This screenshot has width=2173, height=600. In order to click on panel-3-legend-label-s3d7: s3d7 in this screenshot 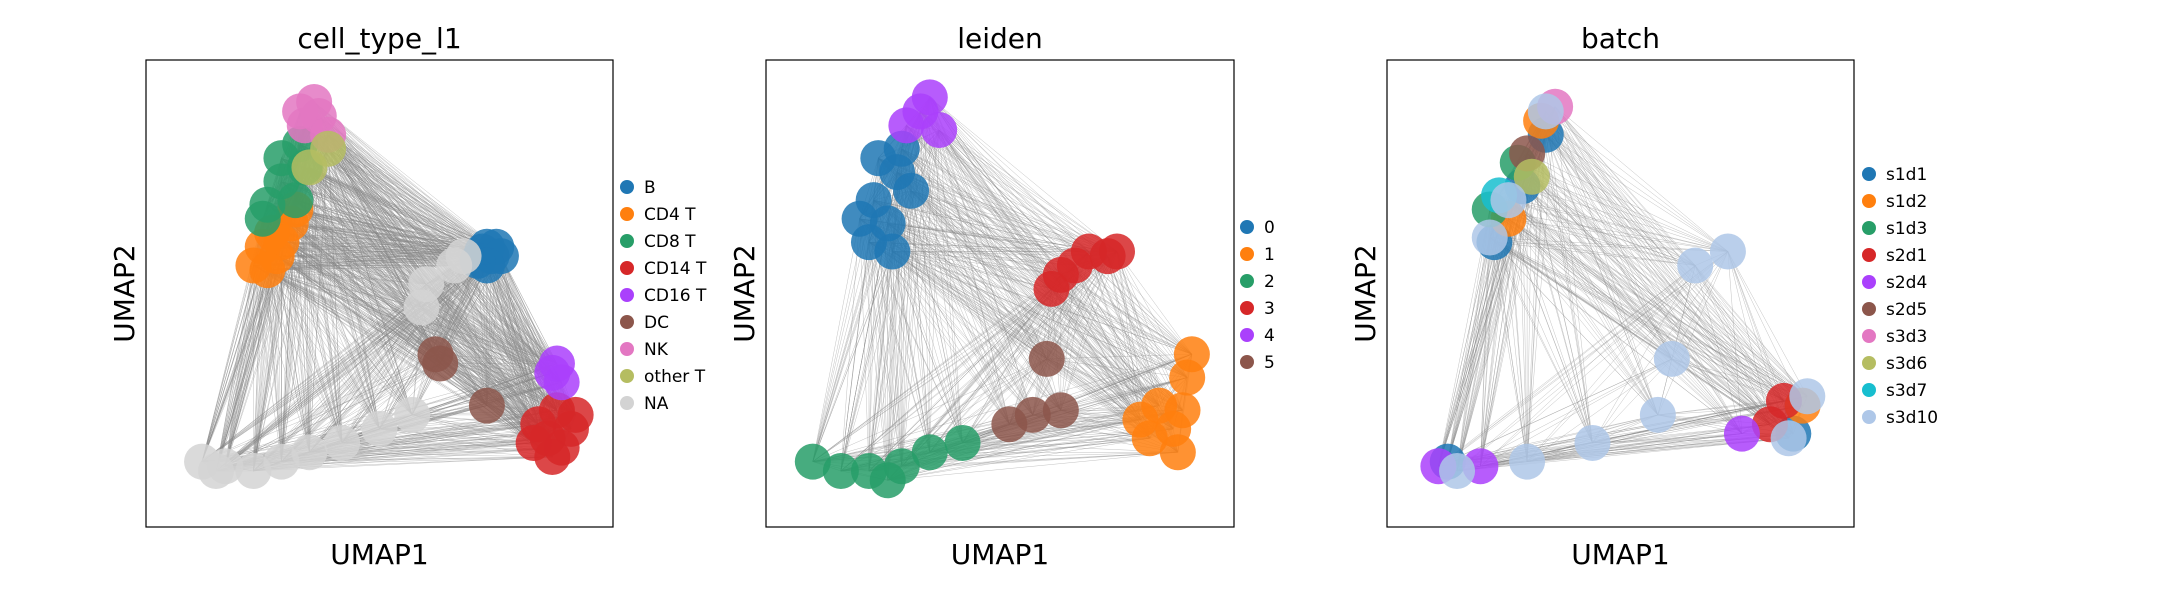, I will do `click(1906, 391)`.